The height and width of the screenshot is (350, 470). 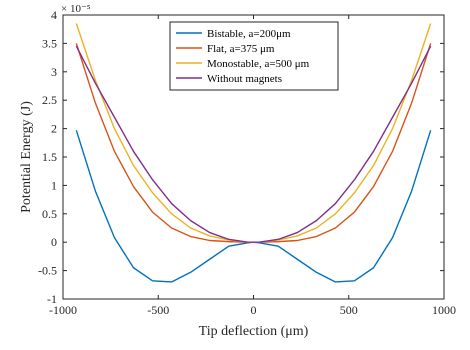 What do you see at coordinates (49, 43) in the screenshot?
I see `y-tick-label: 3.5` at bounding box center [49, 43].